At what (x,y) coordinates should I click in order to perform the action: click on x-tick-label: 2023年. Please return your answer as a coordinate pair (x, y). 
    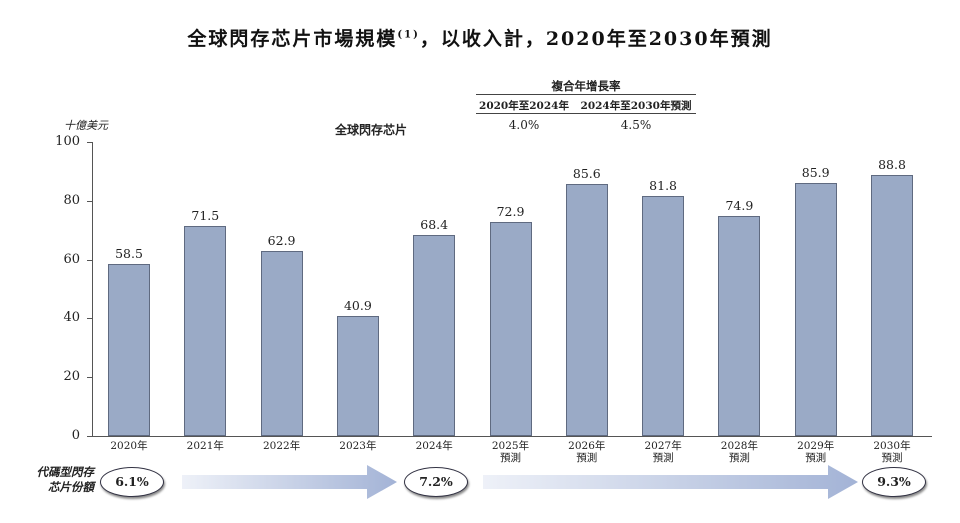
    Looking at the image, I should click on (358, 446).